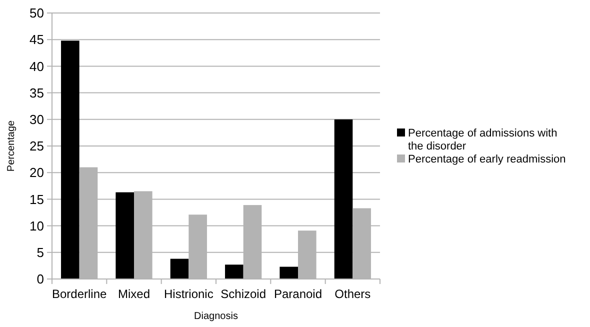 The width and height of the screenshot is (590, 327). What do you see at coordinates (216, 316) in the screenshot?
I see `x-axis-title: Diagnosis` at bounding box center [216, 316].